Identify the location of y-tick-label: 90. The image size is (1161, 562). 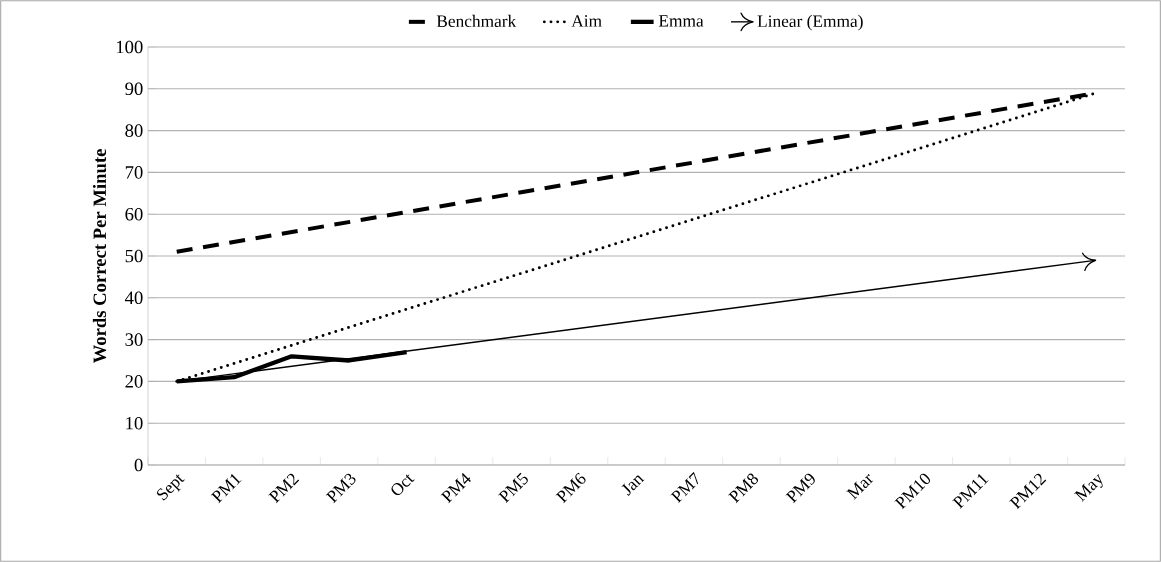
(134, 89).